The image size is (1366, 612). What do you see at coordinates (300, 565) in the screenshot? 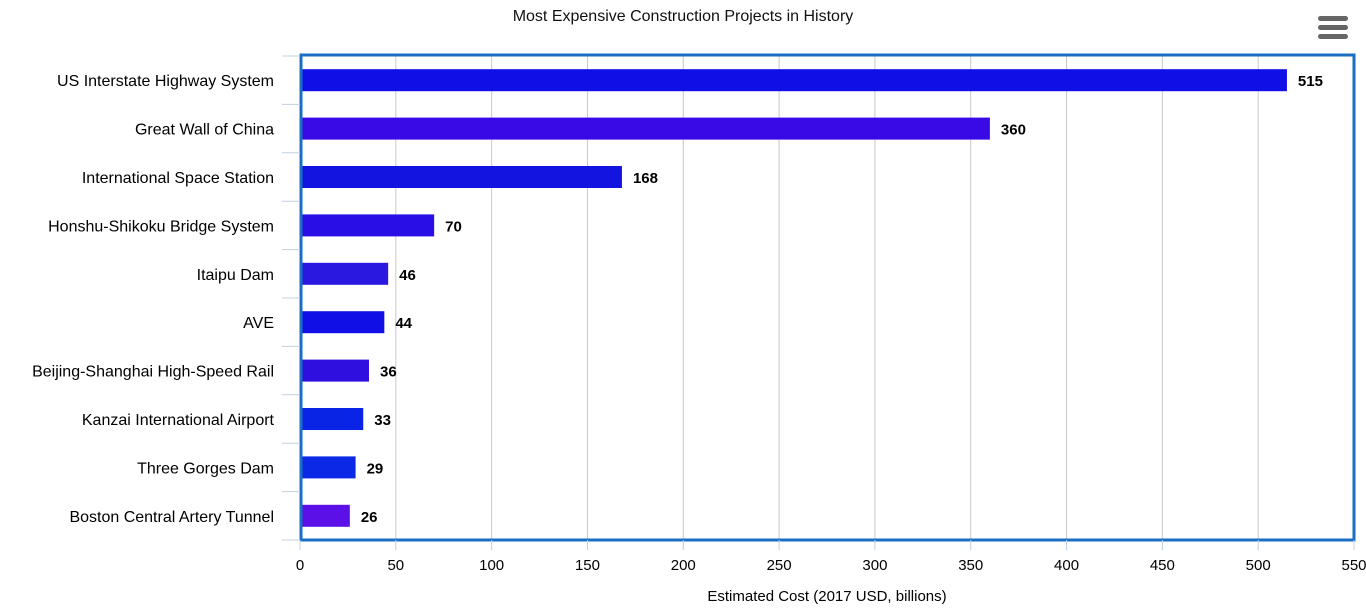
I see `x-tick-label: 0` at bounding box center [300, 565].